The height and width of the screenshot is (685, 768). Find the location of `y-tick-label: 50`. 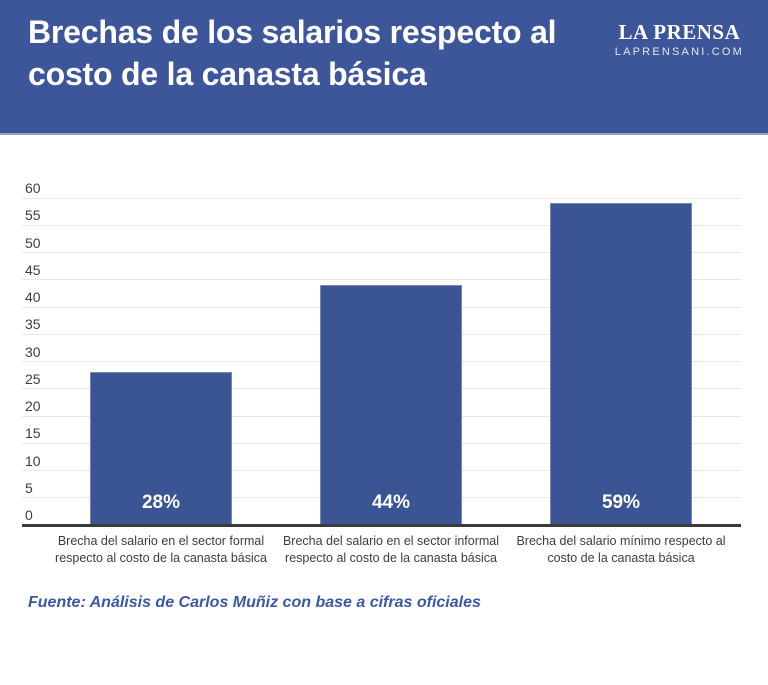

y-tick-label: 50 is located at coordinates (33, 242).